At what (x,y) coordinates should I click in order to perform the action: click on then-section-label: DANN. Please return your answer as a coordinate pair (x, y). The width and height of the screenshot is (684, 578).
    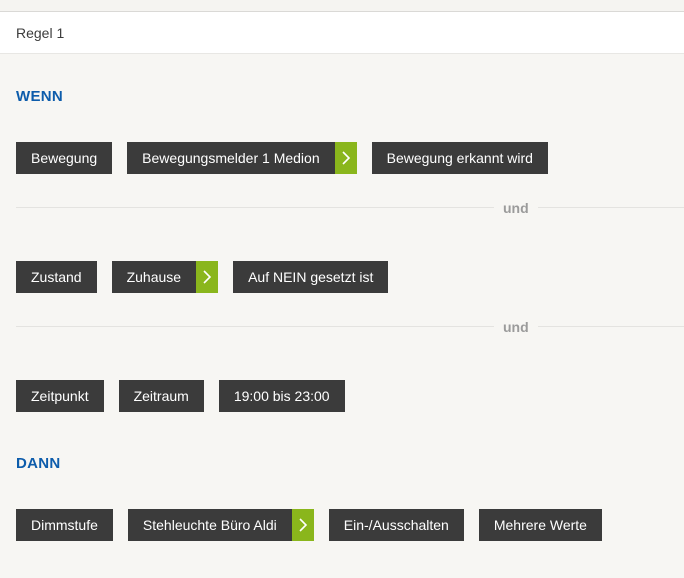
    Looking at the image, I should click on (38, 463).